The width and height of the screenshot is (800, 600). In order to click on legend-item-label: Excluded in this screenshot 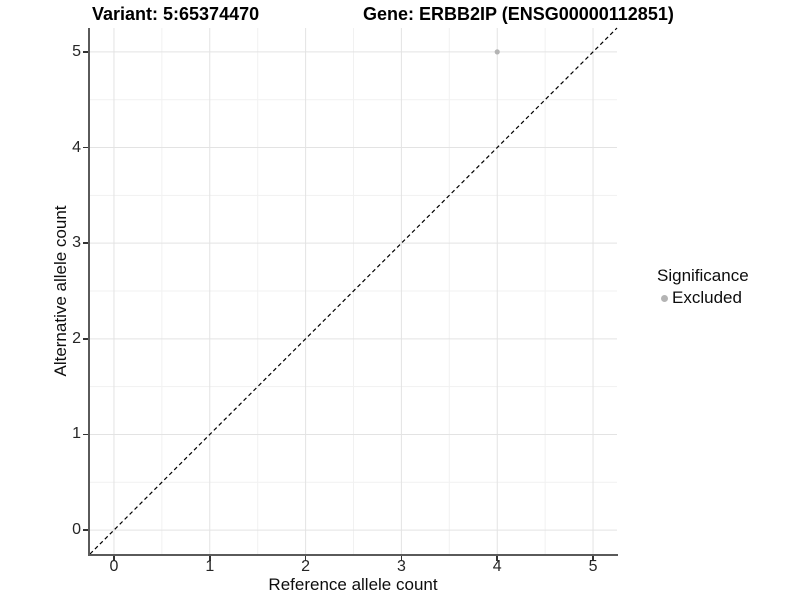, I will do `click(707, 297)`.